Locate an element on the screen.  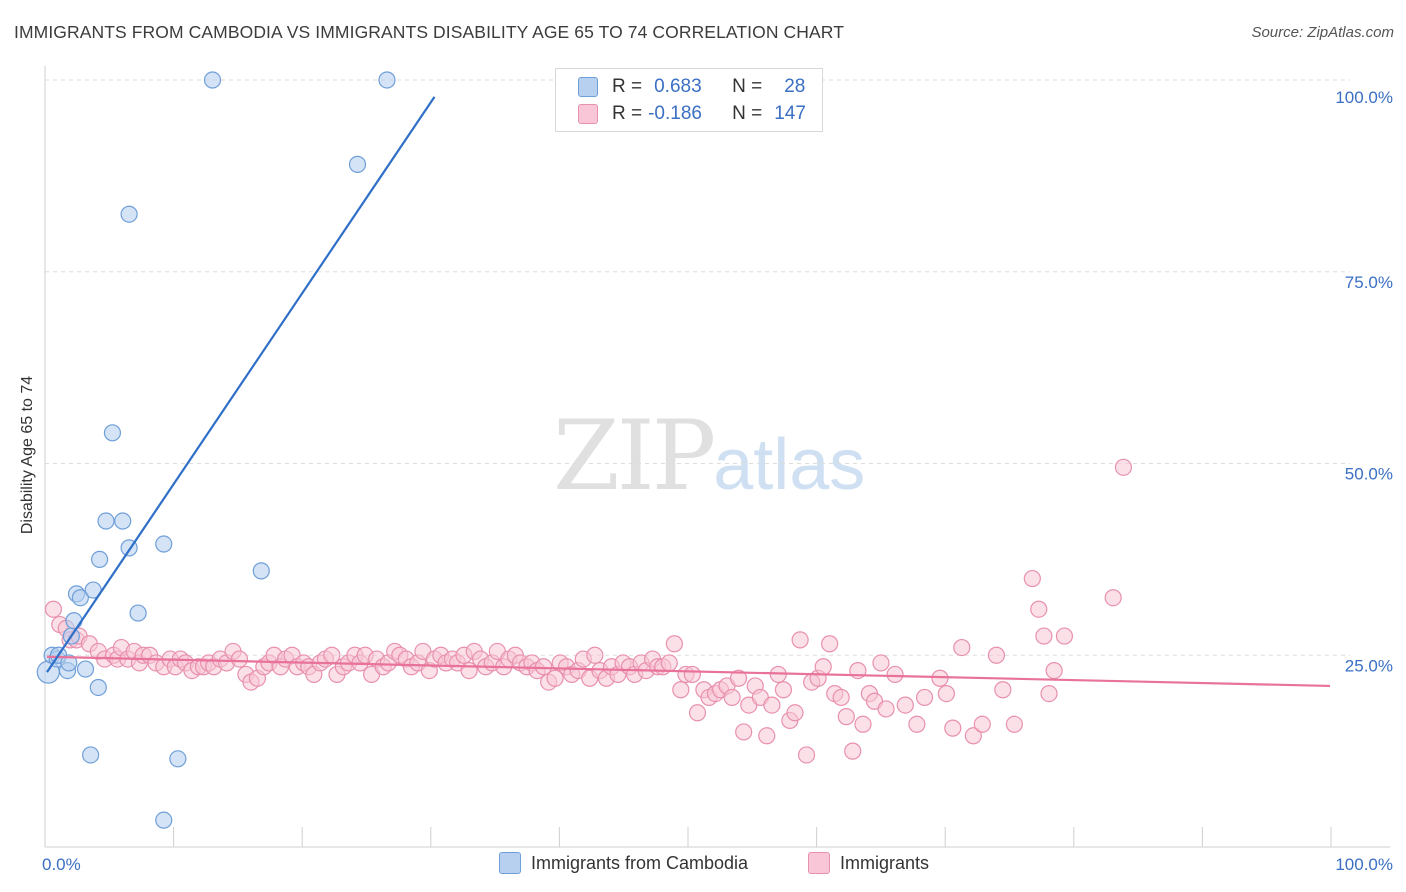
y-tick-label: 75.0% is located at coordinates (1369, 282).